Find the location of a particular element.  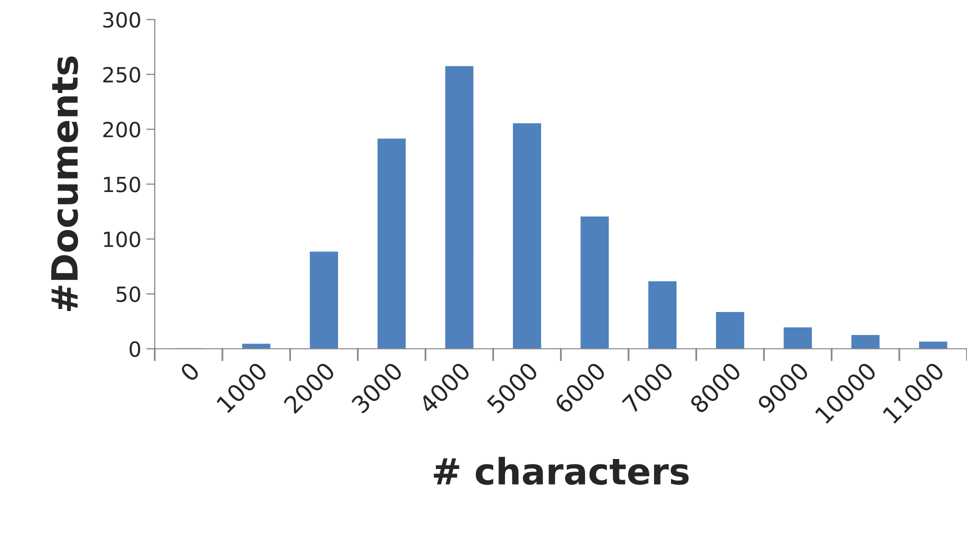

y-tick-label: 300 is located at coordinates (121, 20).